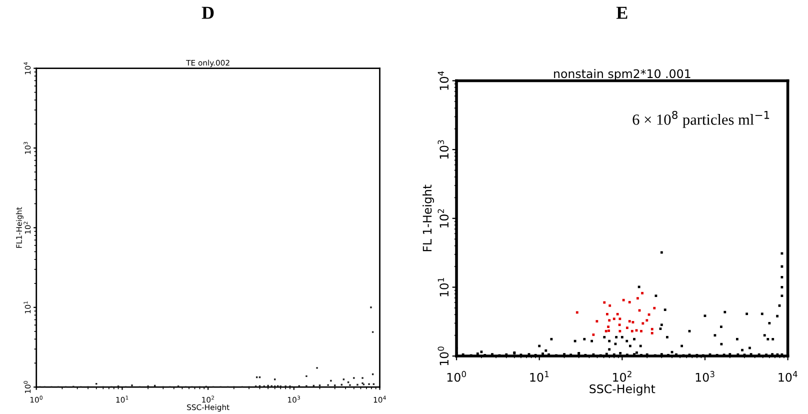 The width and height of the screenshot is (808, 414). What do you see at coordinates (705, 376) in the screenshot?
I see `x-tick-label: 10$^{3}$` at bounding box center [705, 376].